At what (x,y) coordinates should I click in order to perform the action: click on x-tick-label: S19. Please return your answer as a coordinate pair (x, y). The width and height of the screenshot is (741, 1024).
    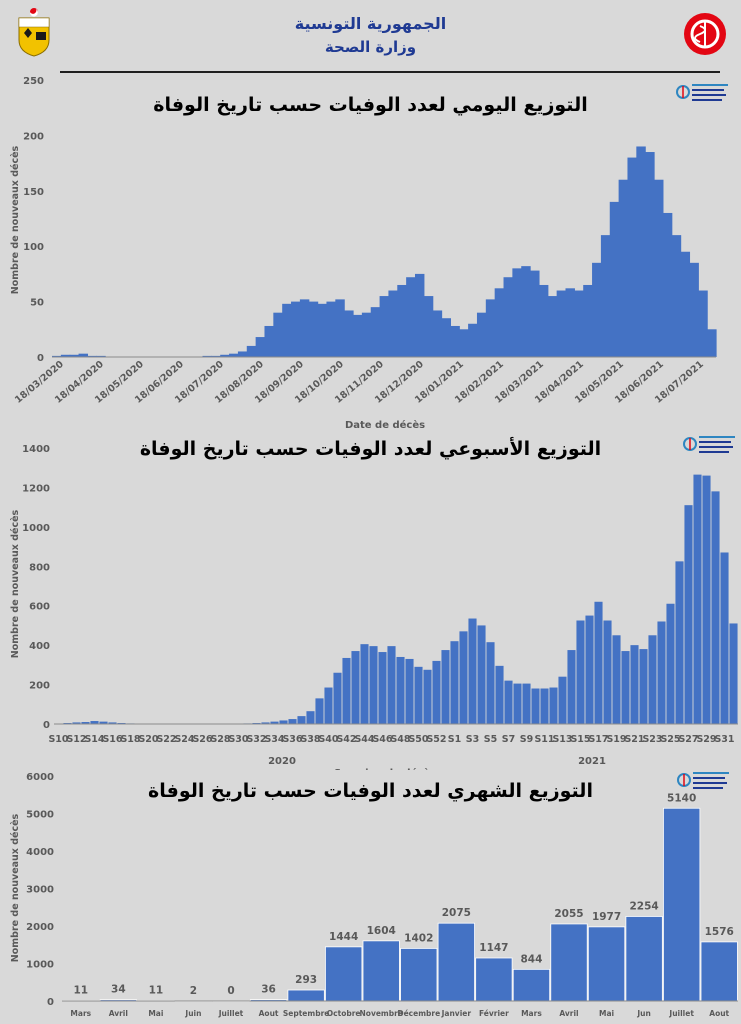
    Looking at the image, I should click on (616, 739).